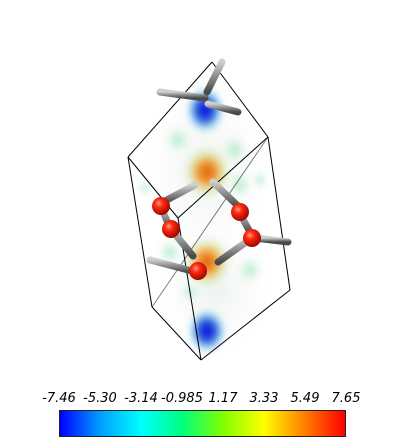 This screenshot has width=410, height=447. Describe the element at coordinates (264, 398) in the screenshot. I see `colorbar-tick-label: 3.33` at that location.